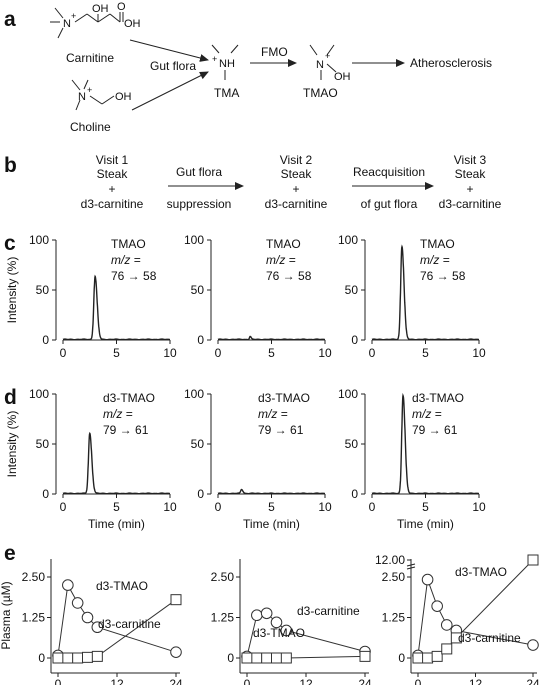  What do you see at coordinates (34, 618) in the screenshot?
I see `y-tick-label: 1.25` at bounding box center [34, 618].